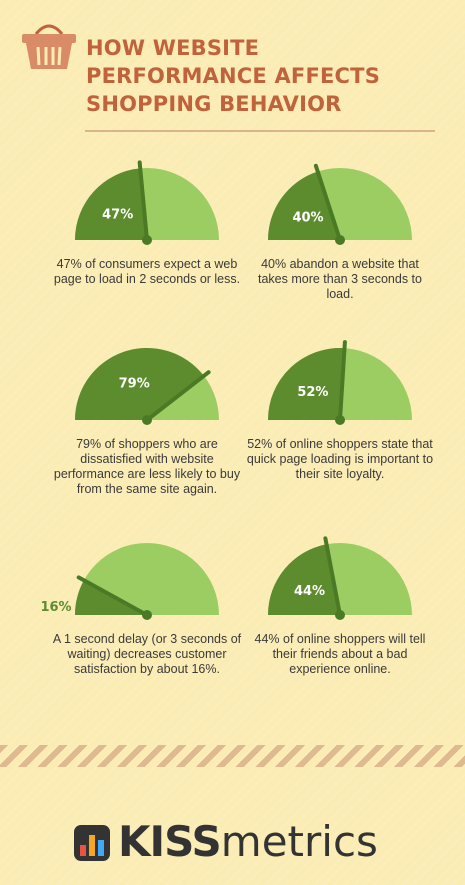 The image size is (465, 885). I want to click on decorative-stripe-divider, so click(232, 756).